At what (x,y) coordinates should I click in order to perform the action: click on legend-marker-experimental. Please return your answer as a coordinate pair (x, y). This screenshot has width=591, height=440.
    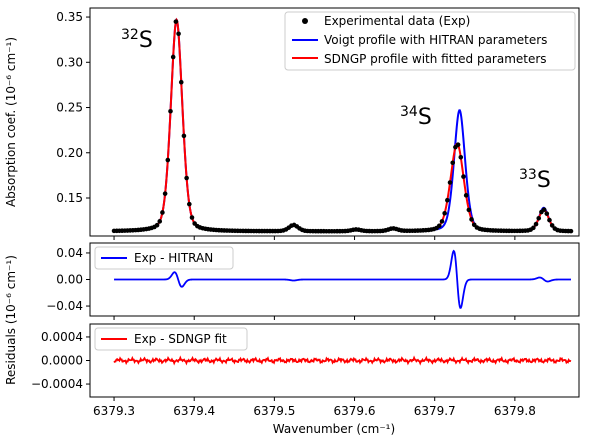
    Looking at the image, I should click on (305, 21).